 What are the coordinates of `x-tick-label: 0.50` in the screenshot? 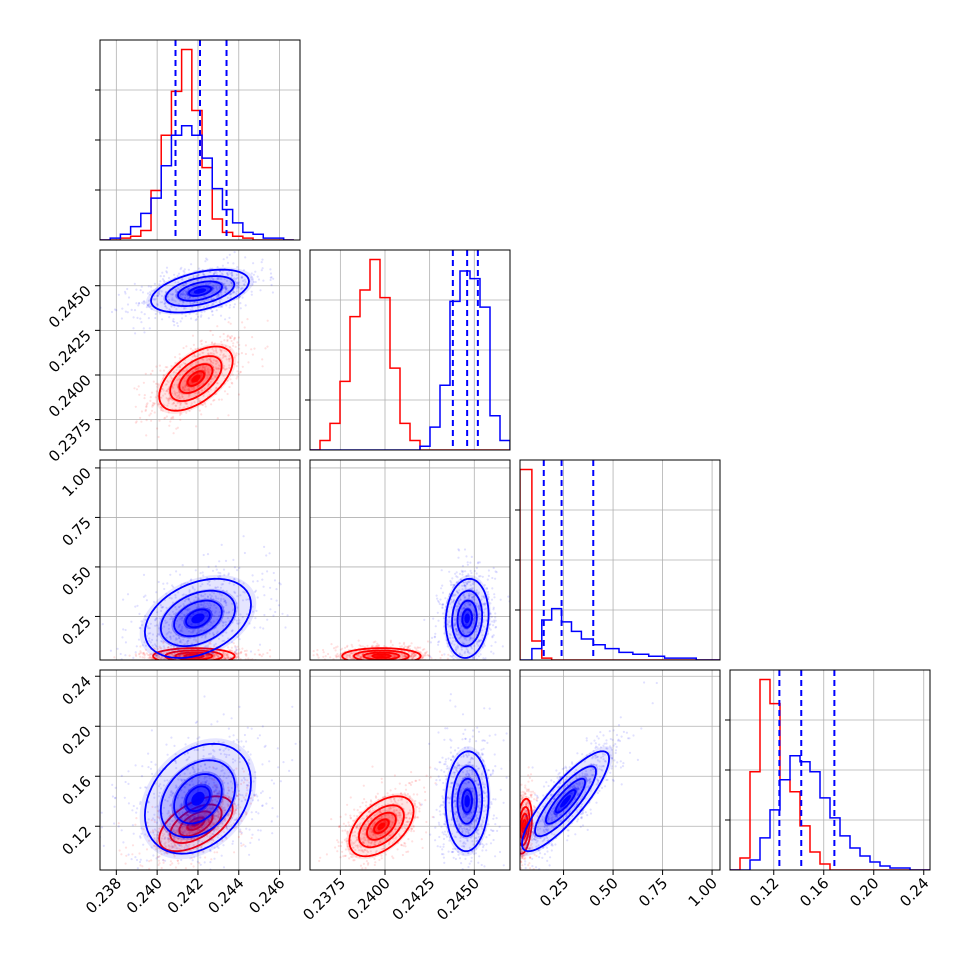 It's located at (604, 892).